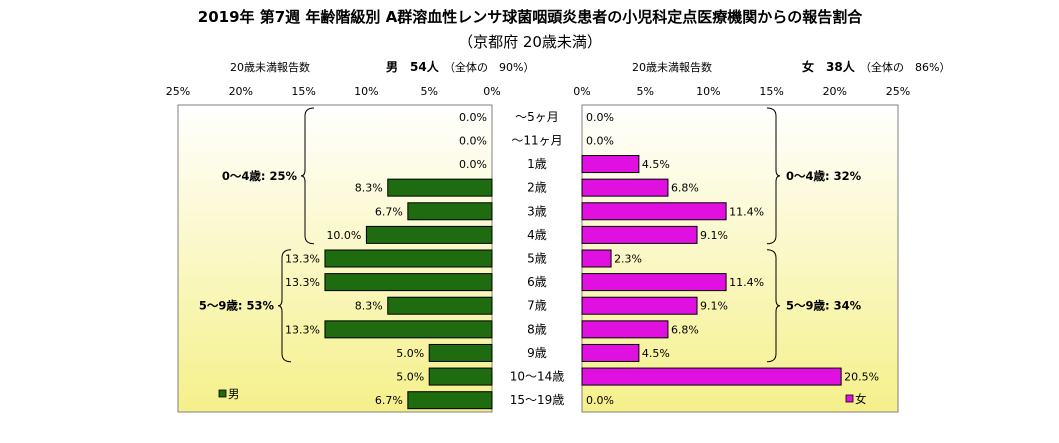  Describe the element at coordinates (537, 117) in the screenshot. I see `category-label: ～5ヶ月` at that location.